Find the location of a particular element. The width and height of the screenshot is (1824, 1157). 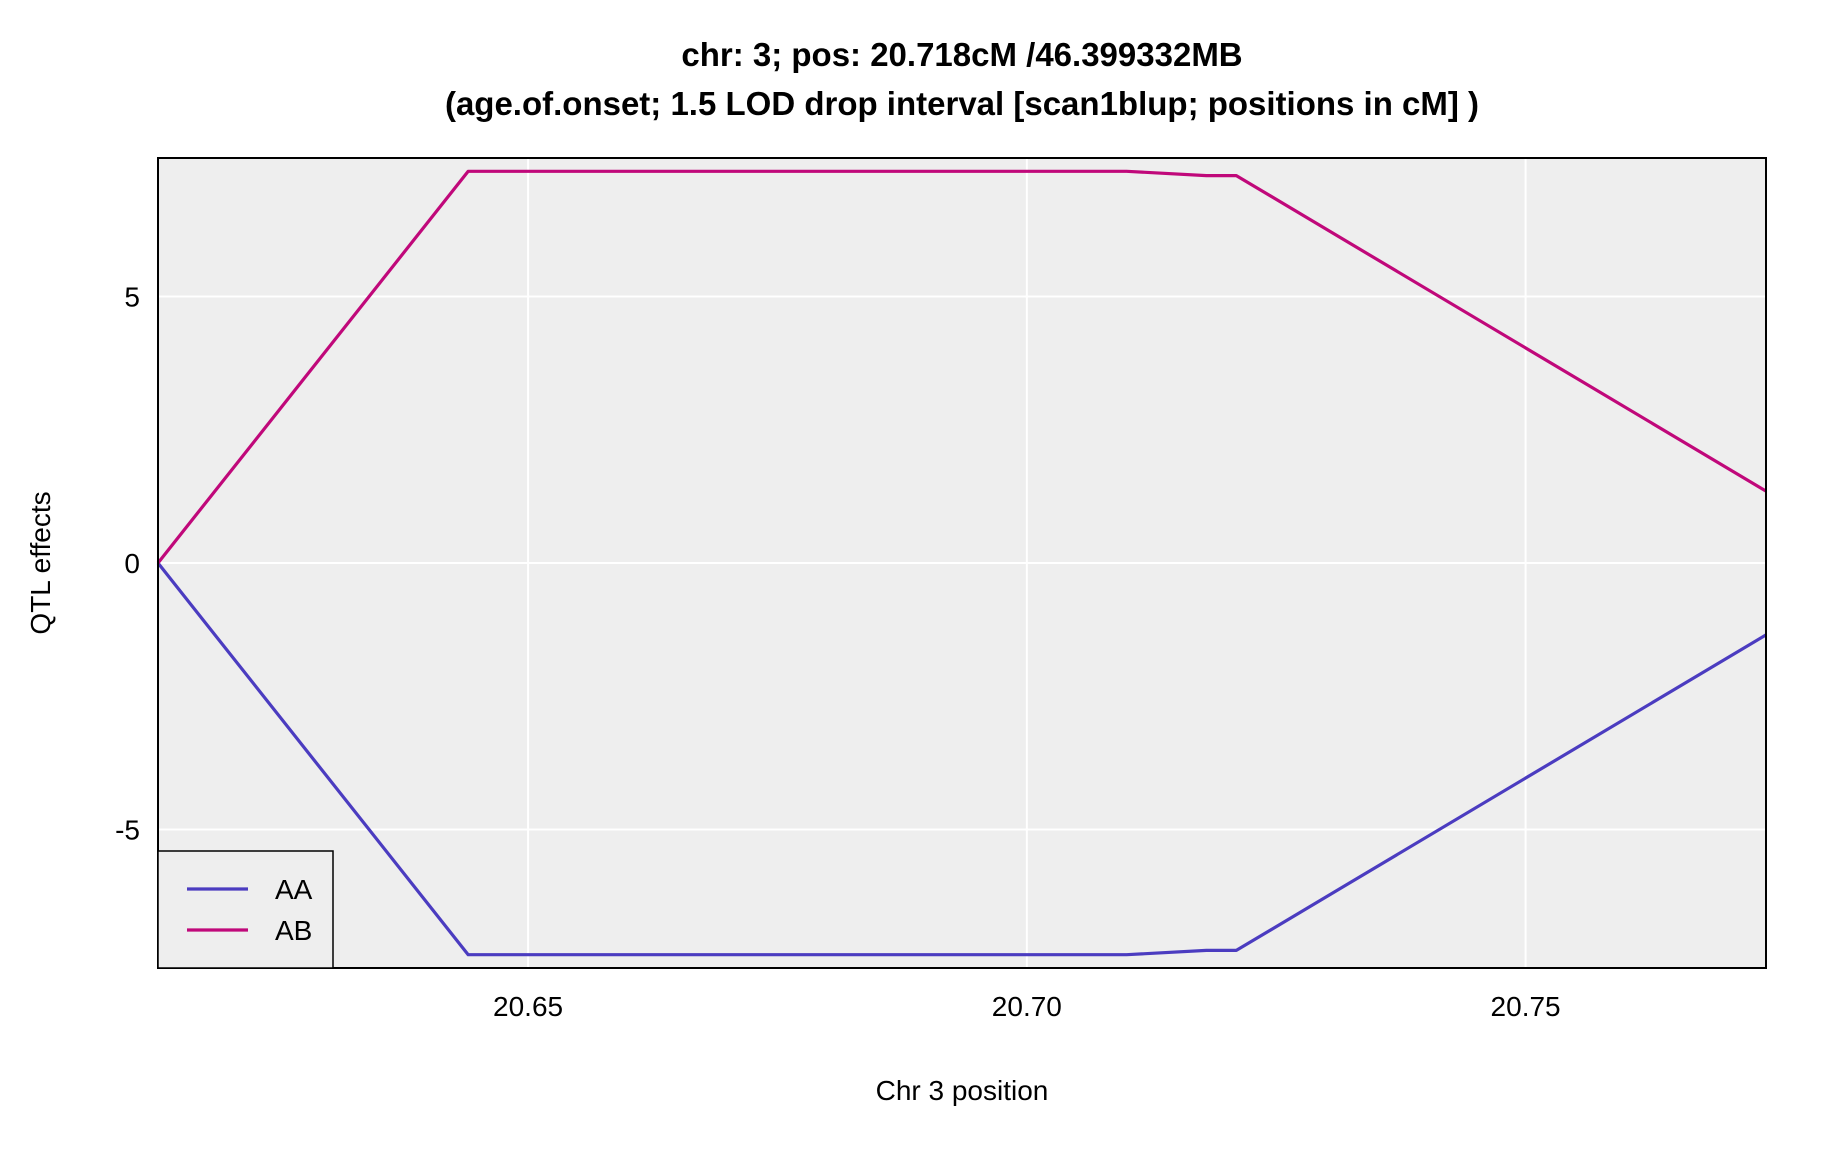

x-axis-label: Chr 3 position is located at coordinates (962, 1090).